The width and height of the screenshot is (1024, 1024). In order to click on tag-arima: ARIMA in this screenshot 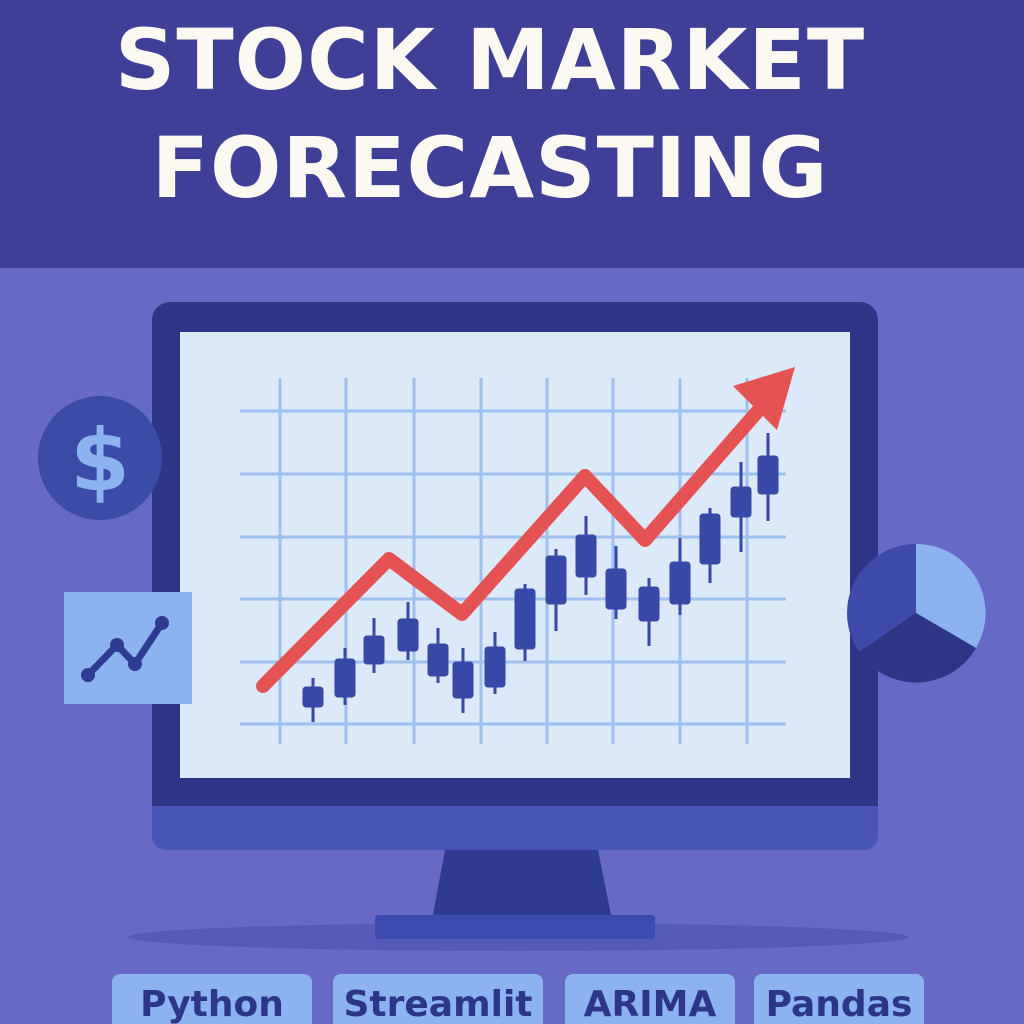, I will do `click(650, 999)`.